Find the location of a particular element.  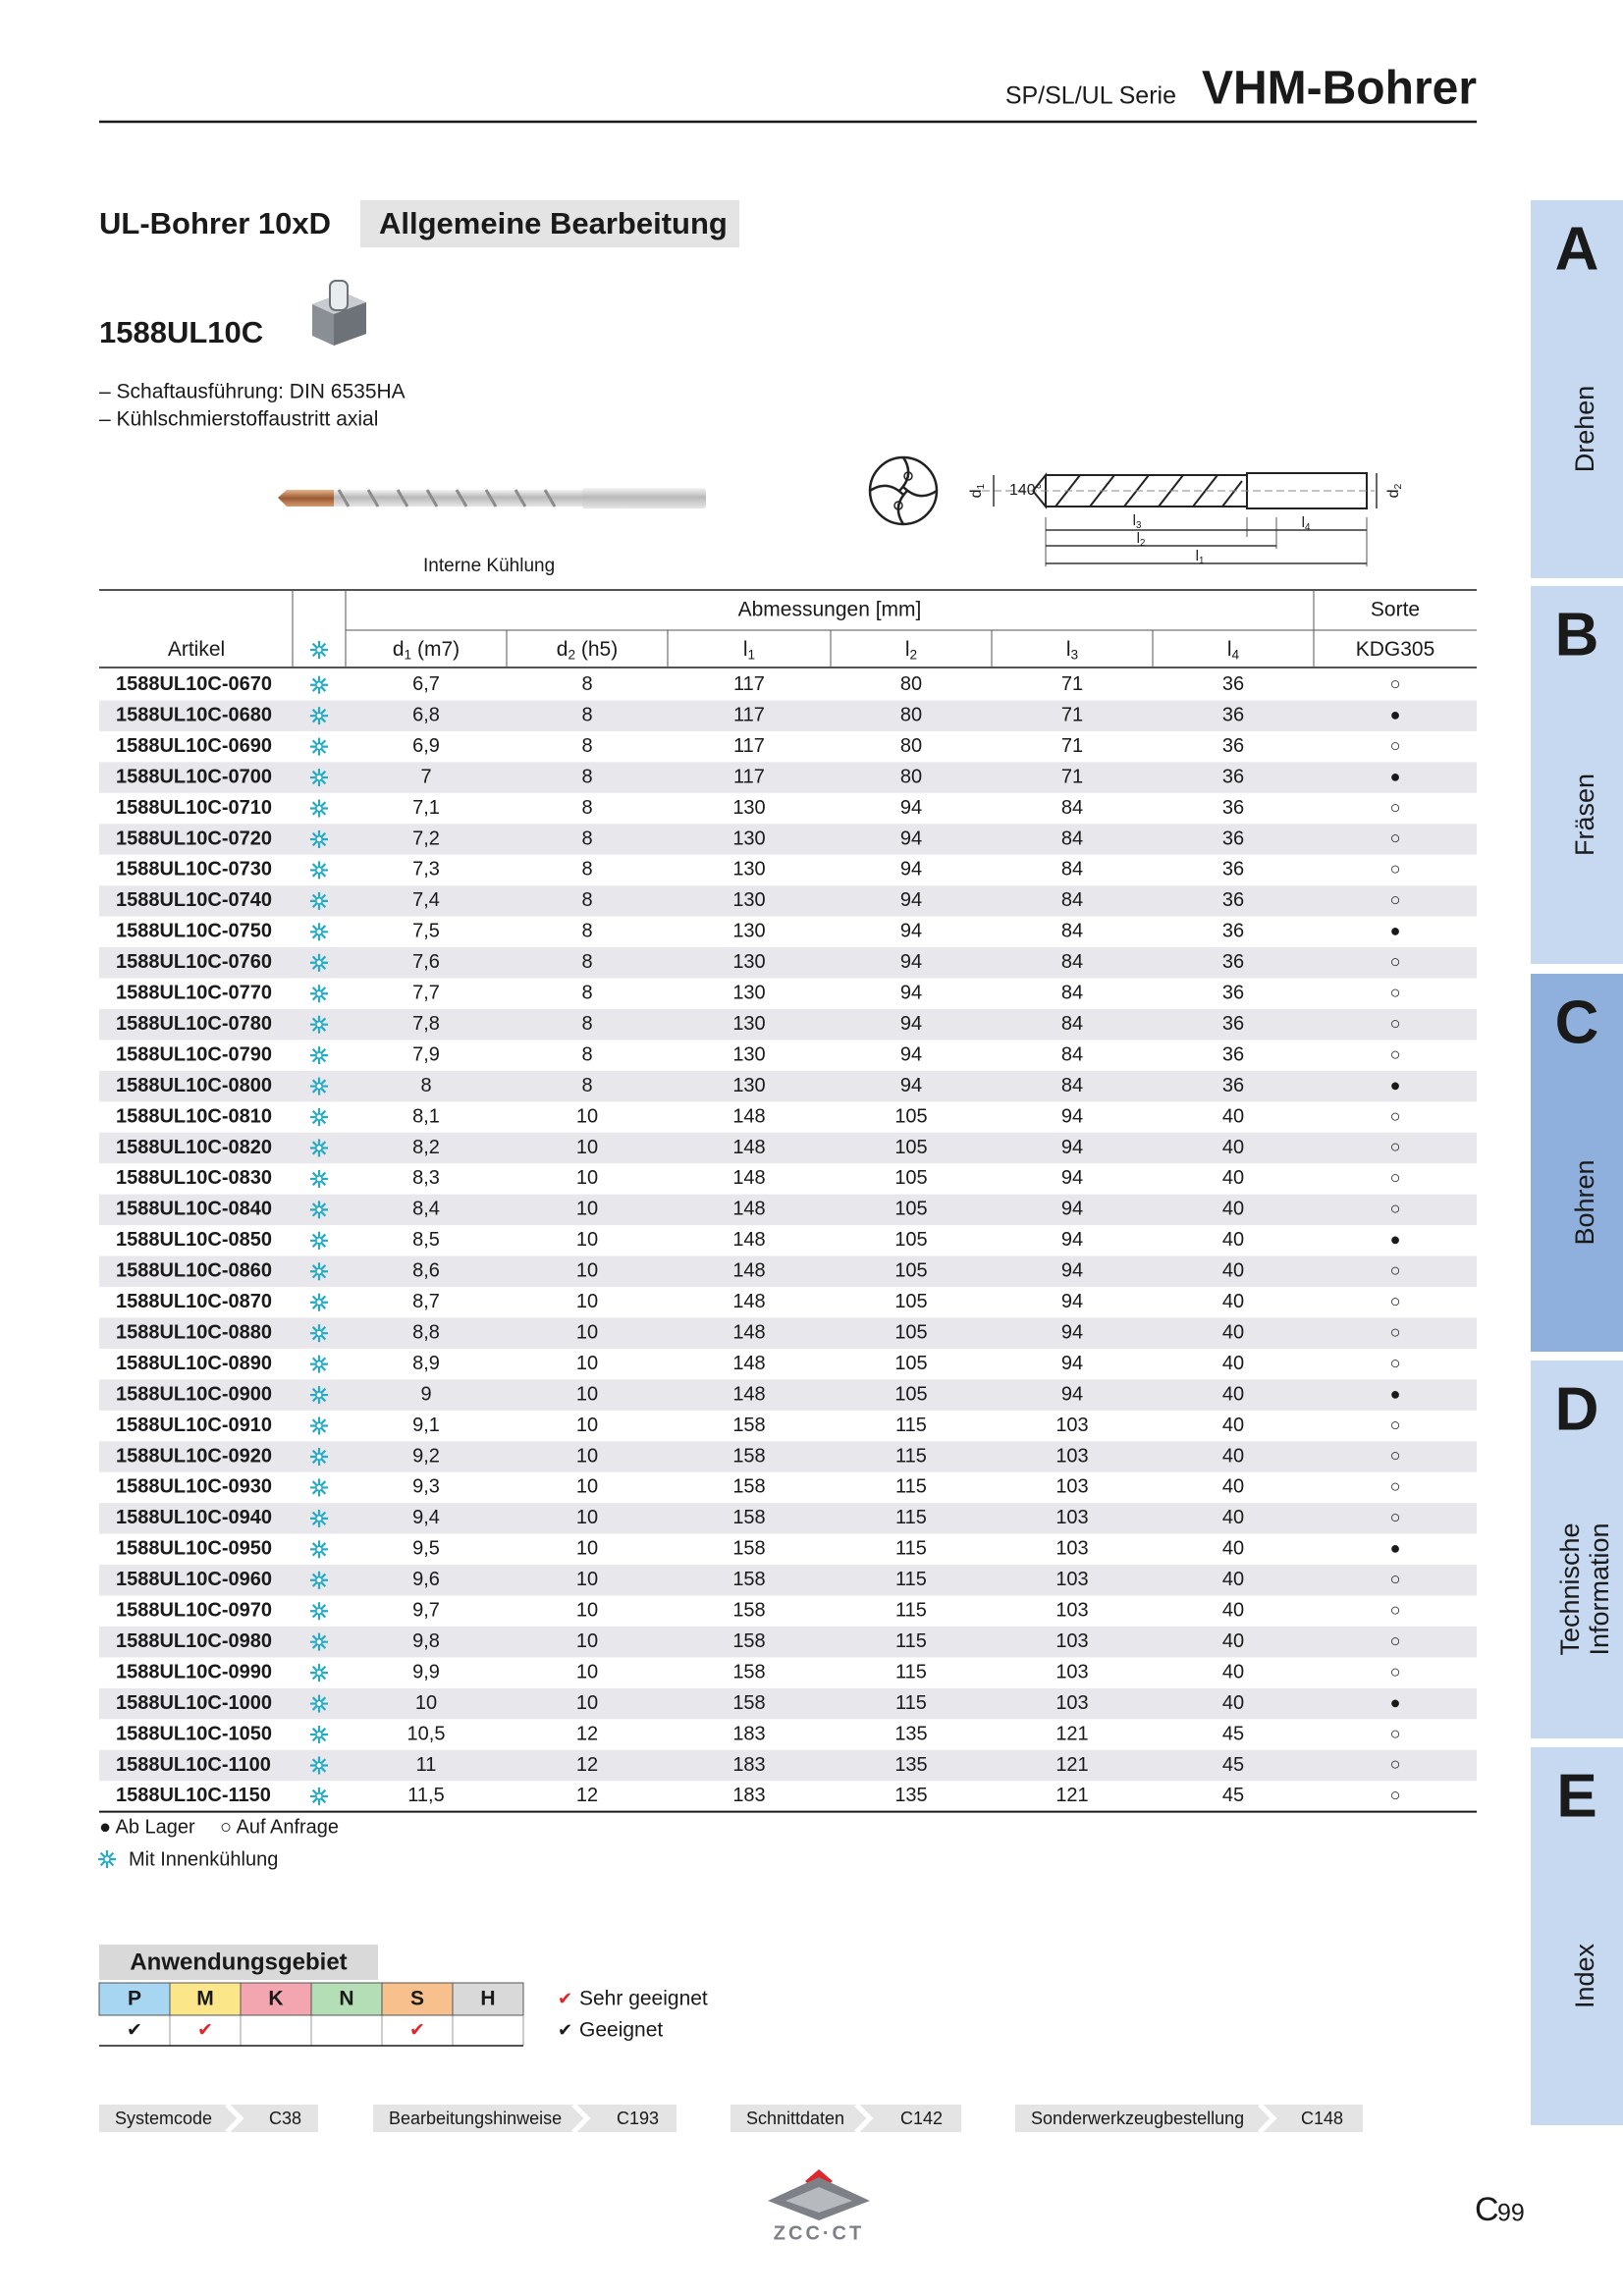

article-code: 1588UL10C-0670 is located at coordinates (194, 684).